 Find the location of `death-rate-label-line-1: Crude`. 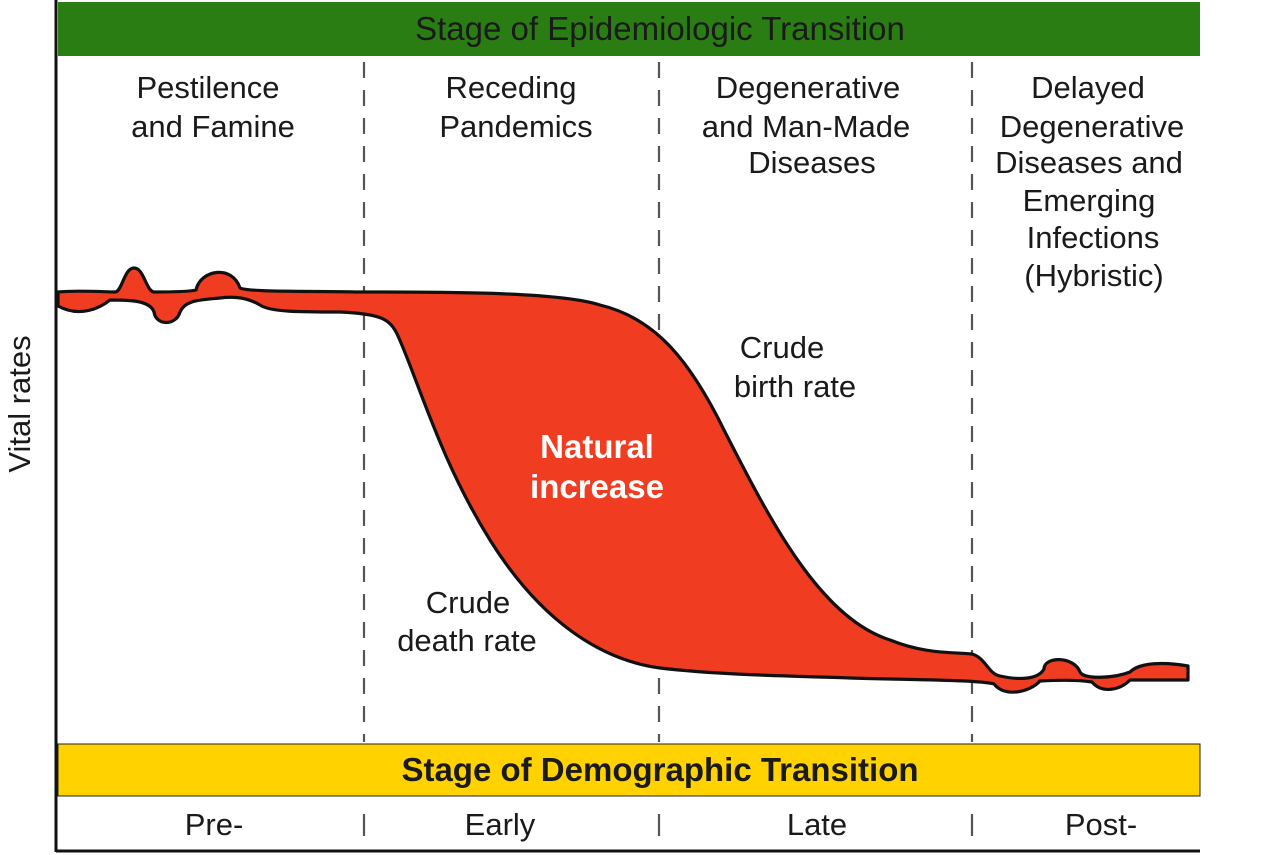

death-rate-label-line-1: Crude is located at coordinates (468, 602).